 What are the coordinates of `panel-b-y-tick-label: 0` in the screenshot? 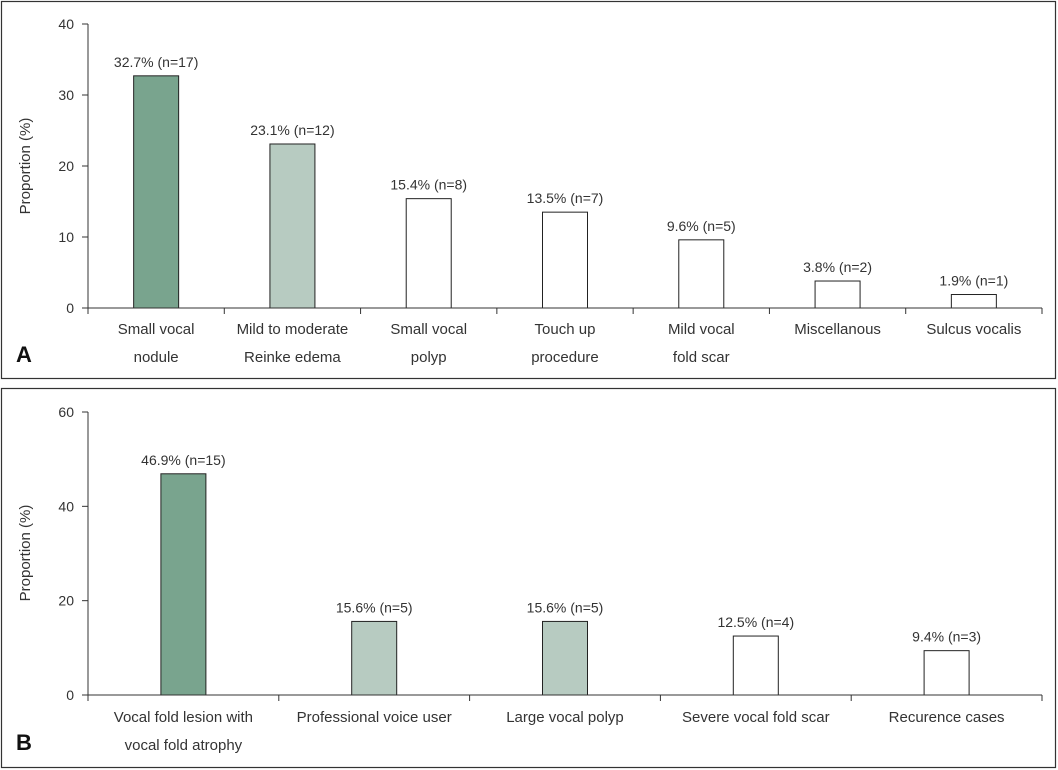 It's located at (70, 695).